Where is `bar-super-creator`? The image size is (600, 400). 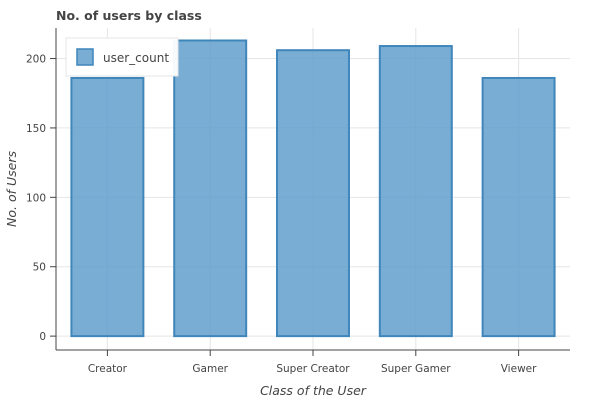 bar-super-creator is located at coordinates (313, 193).